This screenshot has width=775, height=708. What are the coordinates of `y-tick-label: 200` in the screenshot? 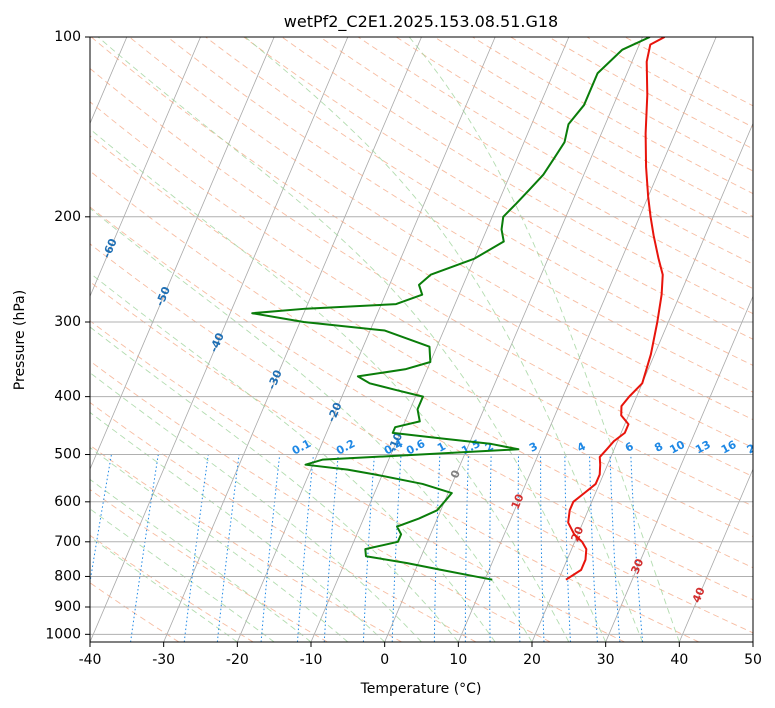 It's located at (67, 217).